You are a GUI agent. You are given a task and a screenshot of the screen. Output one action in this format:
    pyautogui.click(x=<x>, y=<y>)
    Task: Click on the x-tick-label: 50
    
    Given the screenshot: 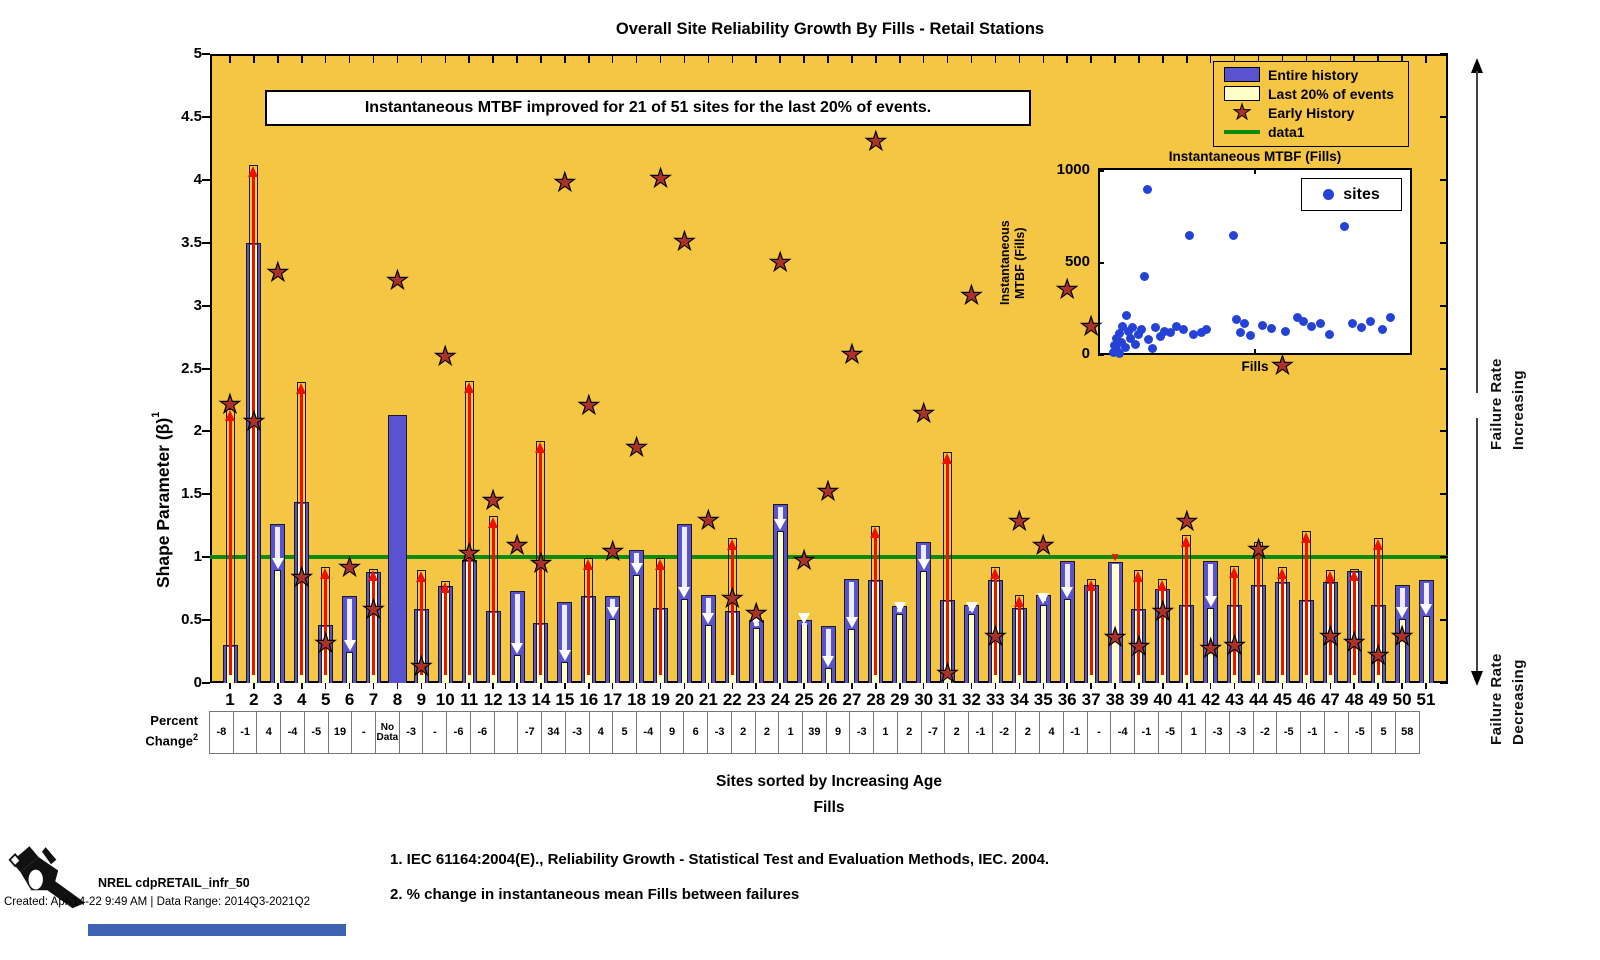 What is the action you would take?
    pyautogui.click(x=1402, y=699)
    